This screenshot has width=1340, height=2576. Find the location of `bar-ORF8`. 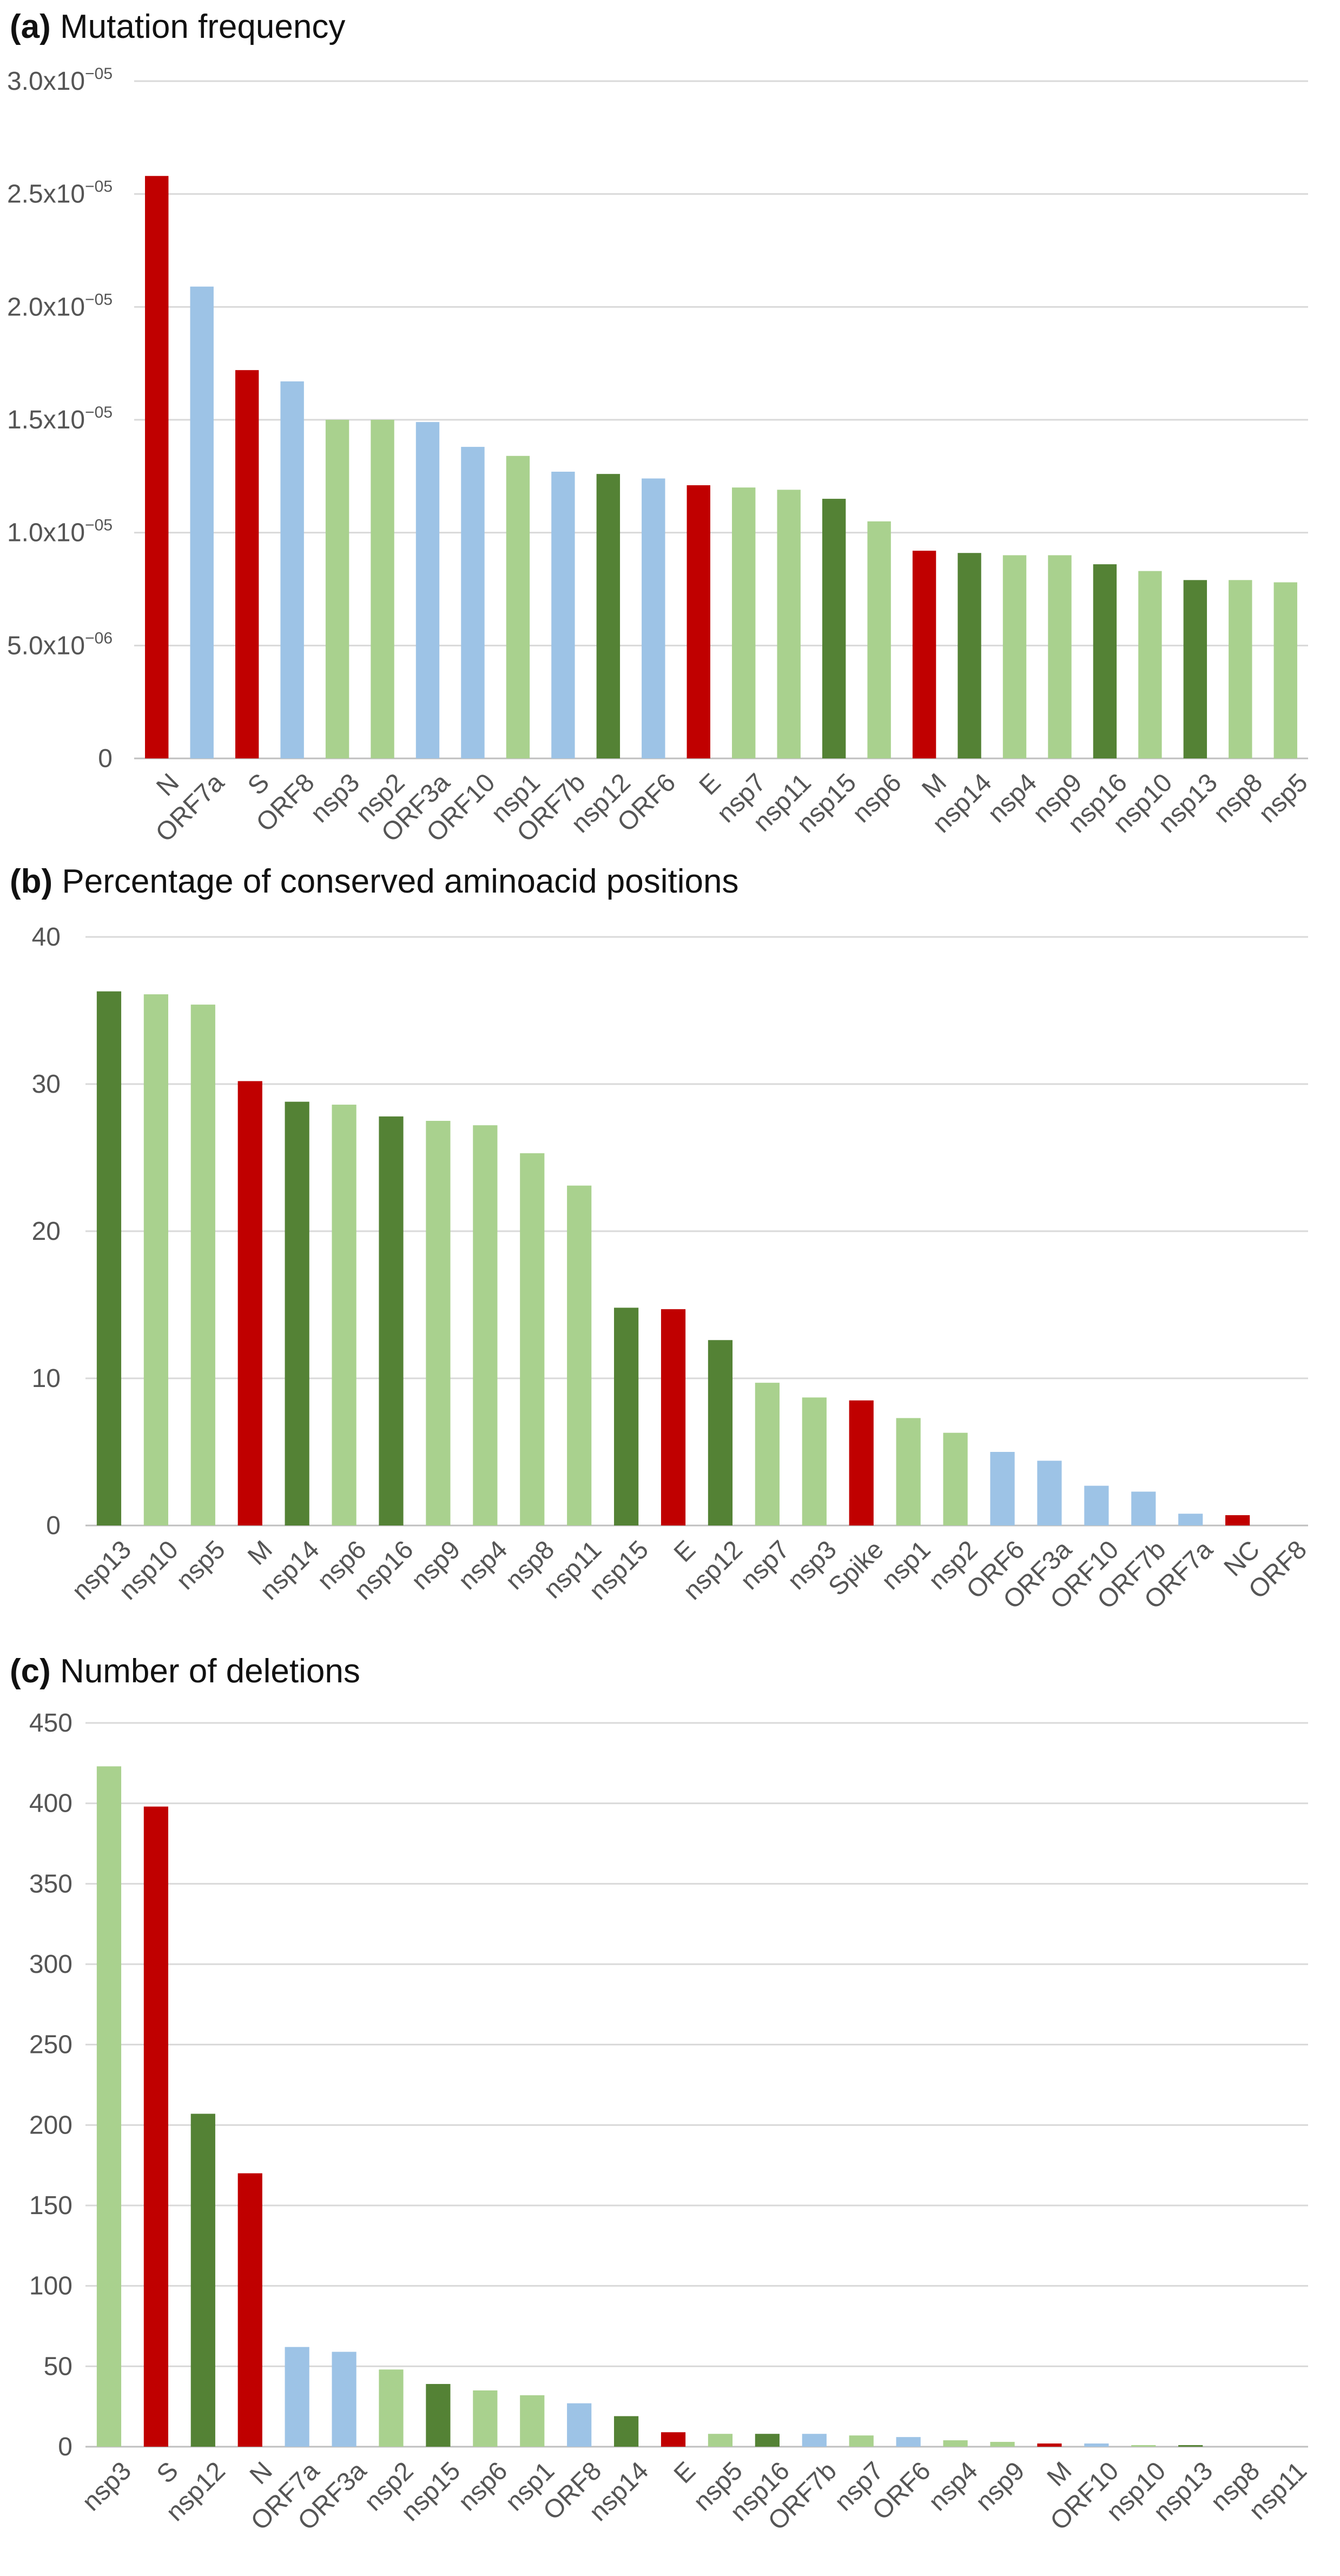

bar-ORF8 is located at coordinates (292, 569).